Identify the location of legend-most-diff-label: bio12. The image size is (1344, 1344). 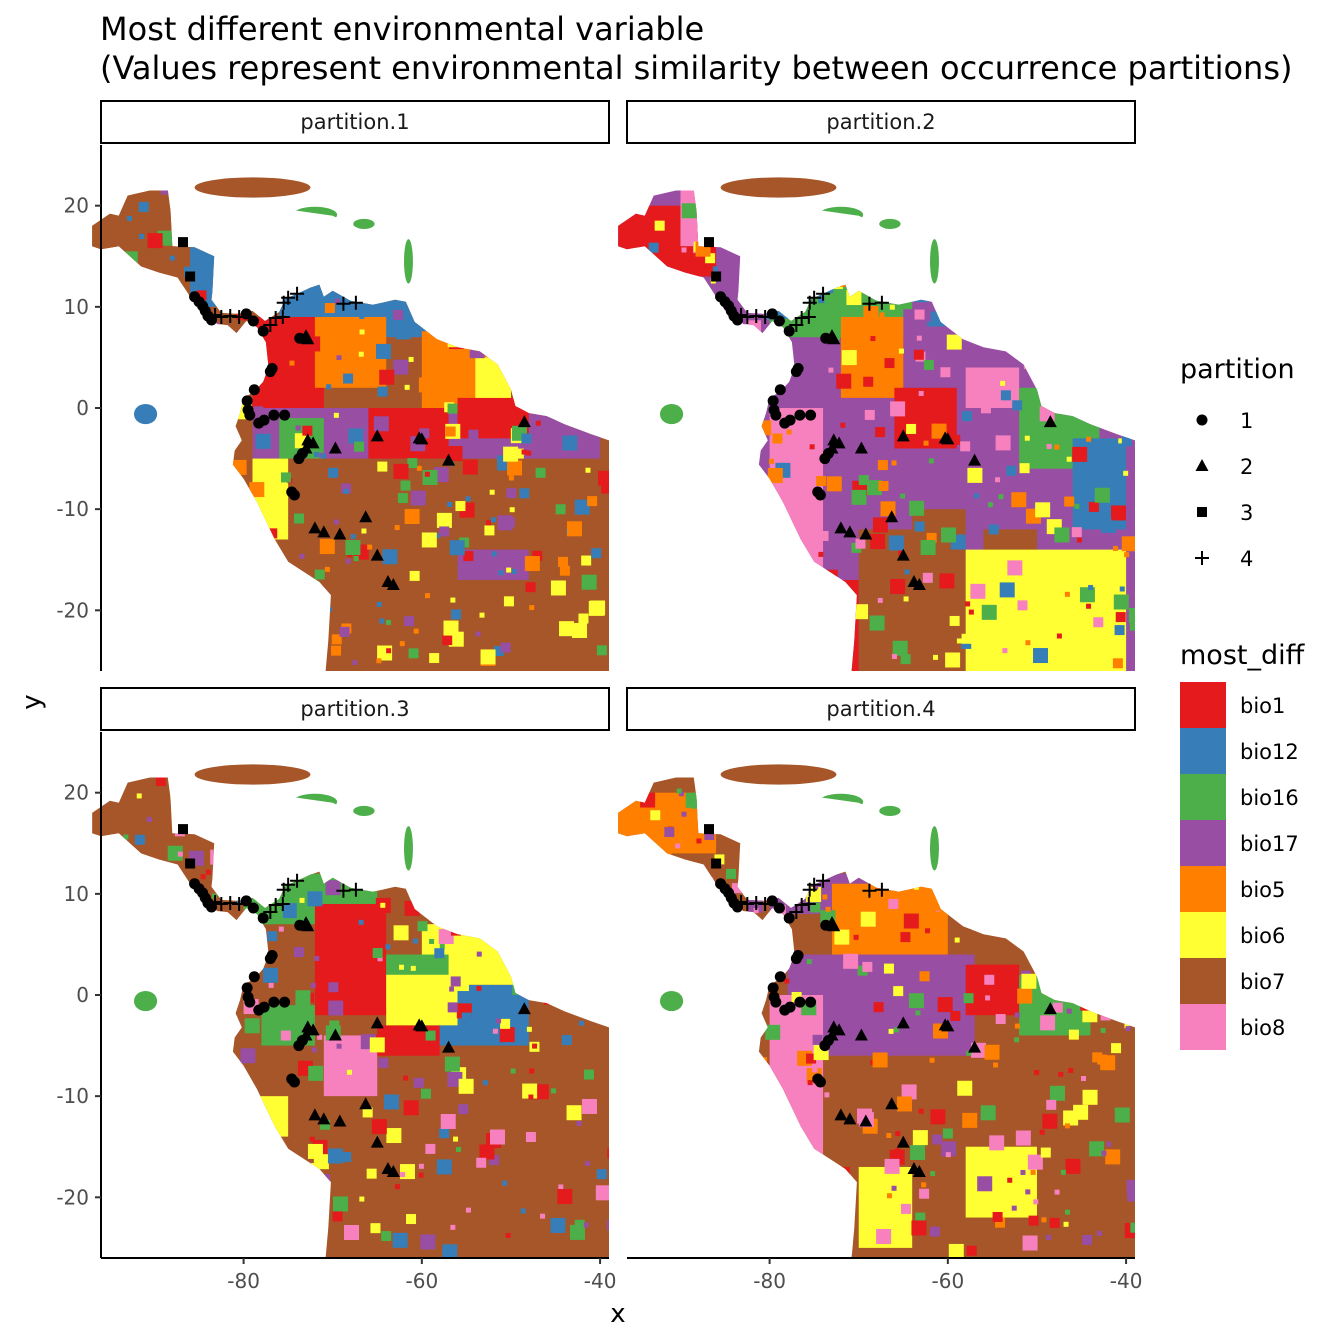
(1269, 752).